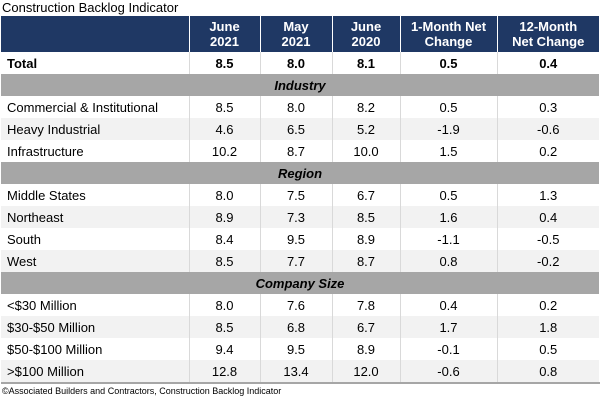 The height and width of the screenshot is (400, 600). Describe the element at coordinates (448, 327) in the screenshot. I see `value-cell: 1.7` at that location.